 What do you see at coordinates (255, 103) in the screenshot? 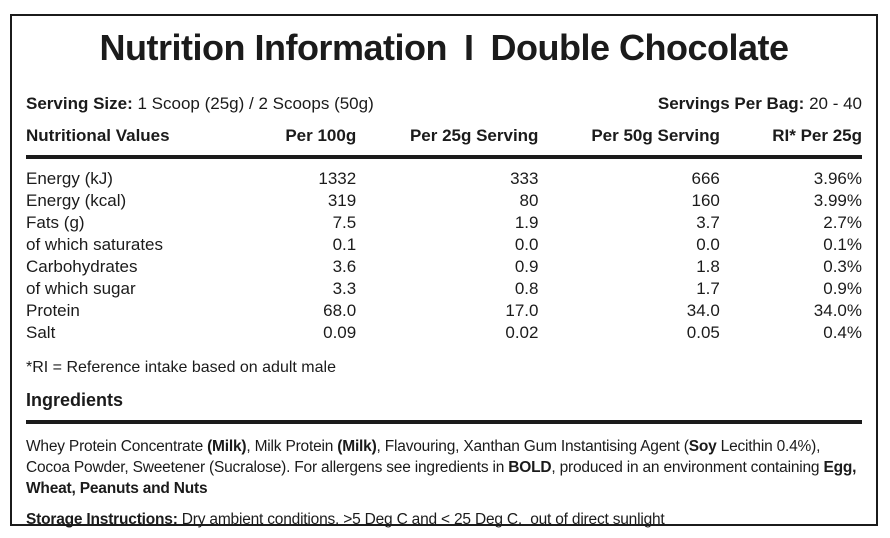
I see `serving-size-value: 1 Scoop (25g) / 2 Scoops (50g)` at bounding box center [255, 103].